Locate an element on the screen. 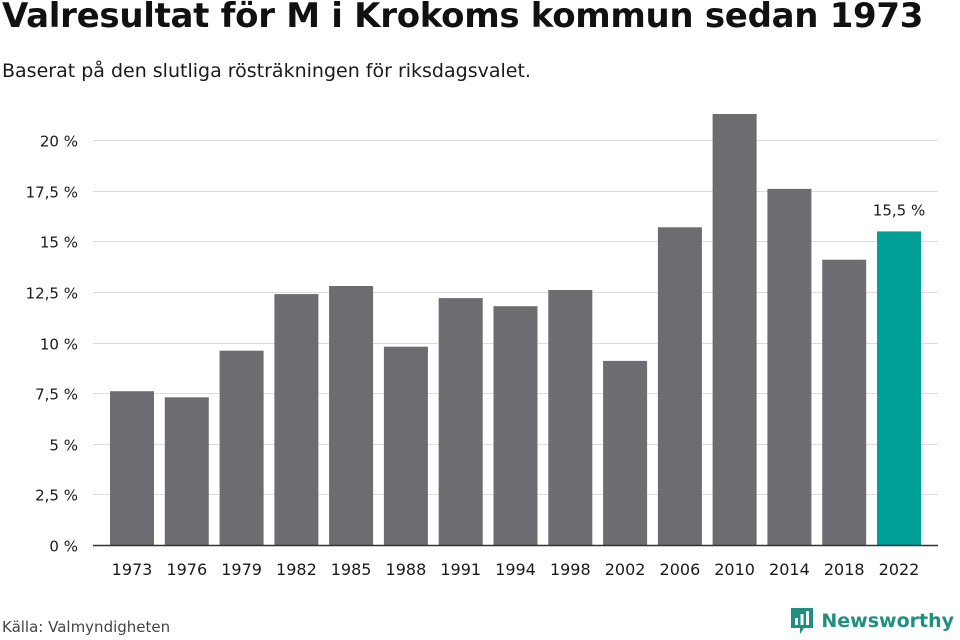  y-tick-label: 2,5 % is located at coordinates (56, 496).